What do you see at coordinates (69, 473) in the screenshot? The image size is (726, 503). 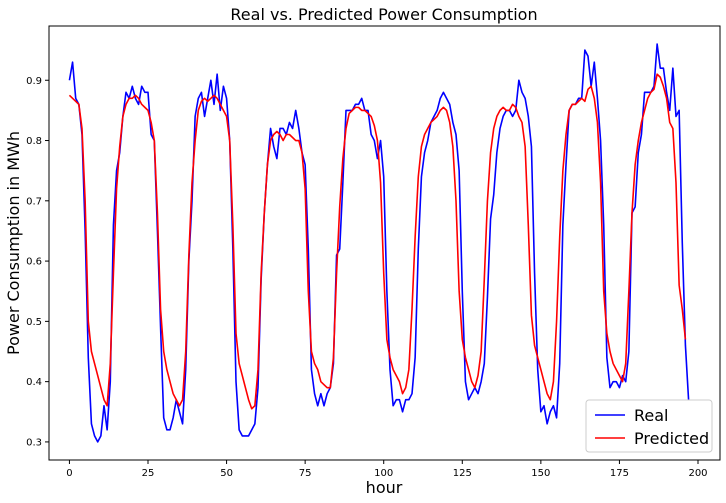 I see `x-tick-label: 0` at bounding box center [69, 473].